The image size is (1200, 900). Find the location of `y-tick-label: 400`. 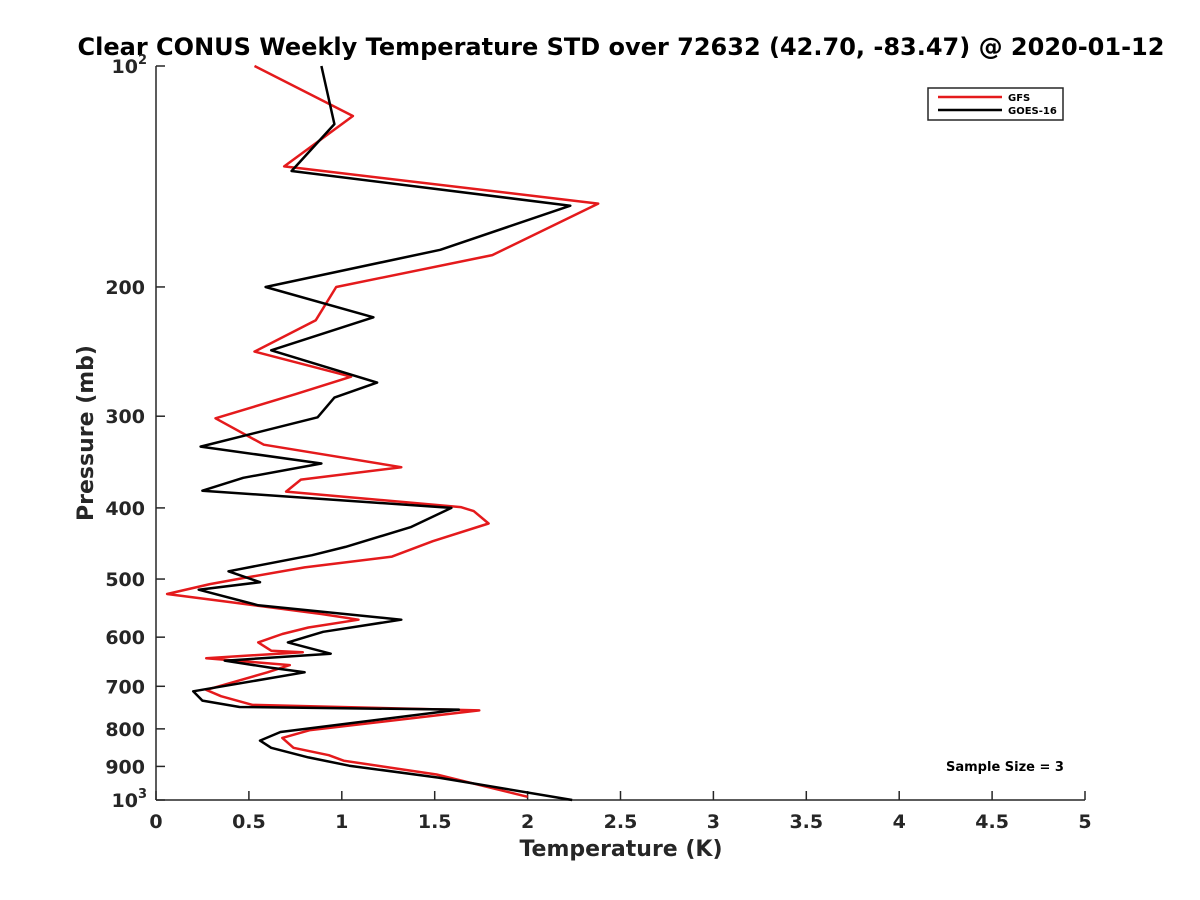

y-tick-label: 400 is located at coordinates (125, 509).